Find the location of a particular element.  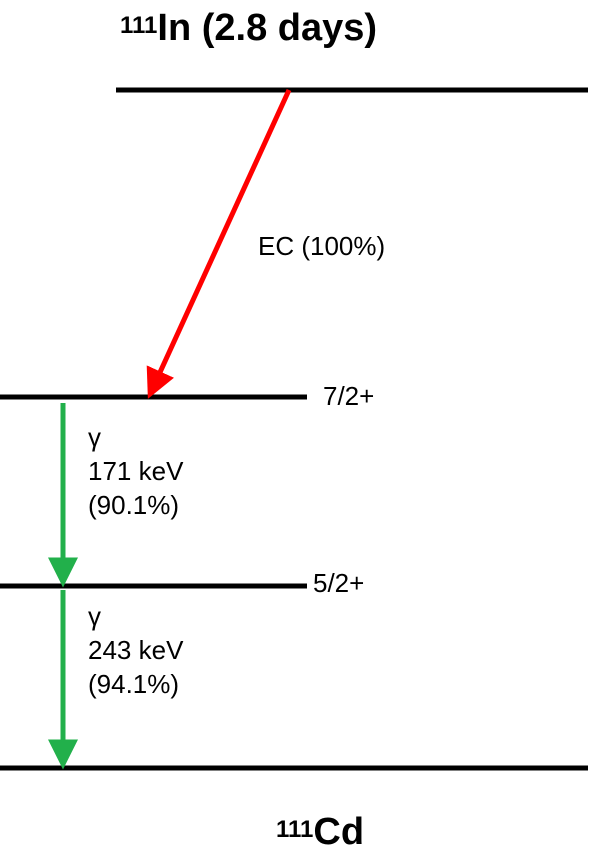

gamma-energy: 243 keV is located at coordinates (136, 650).